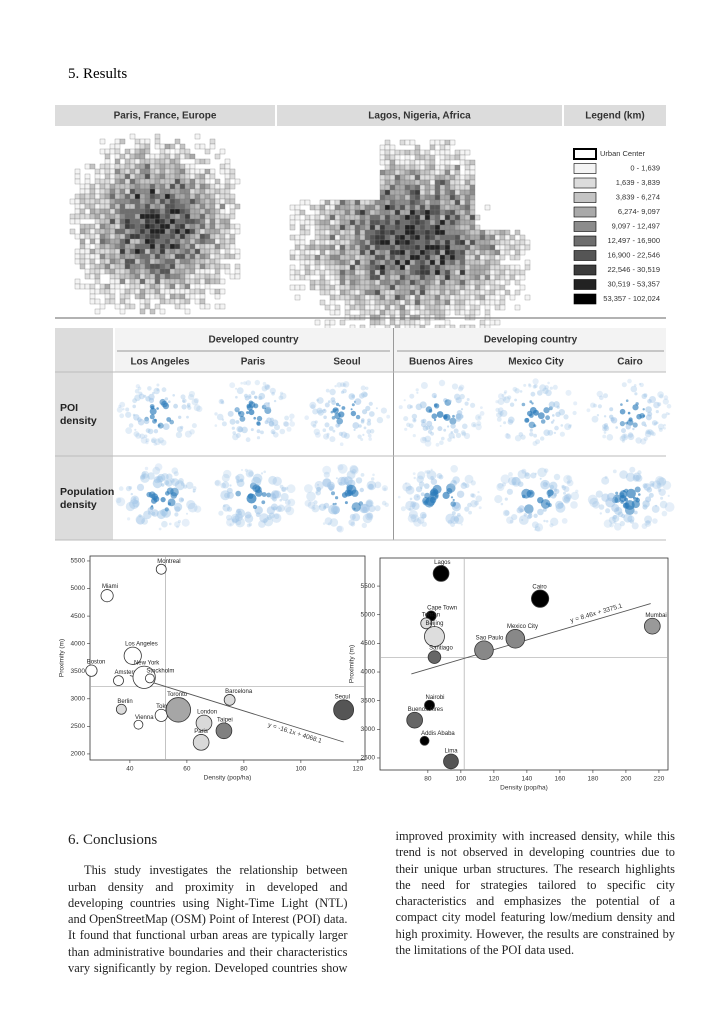 This screenshot has height=1024, width=724. What do you see at coordinates (161, 715) in the screenshot?
I see `point` at bounding box center [161, 715].